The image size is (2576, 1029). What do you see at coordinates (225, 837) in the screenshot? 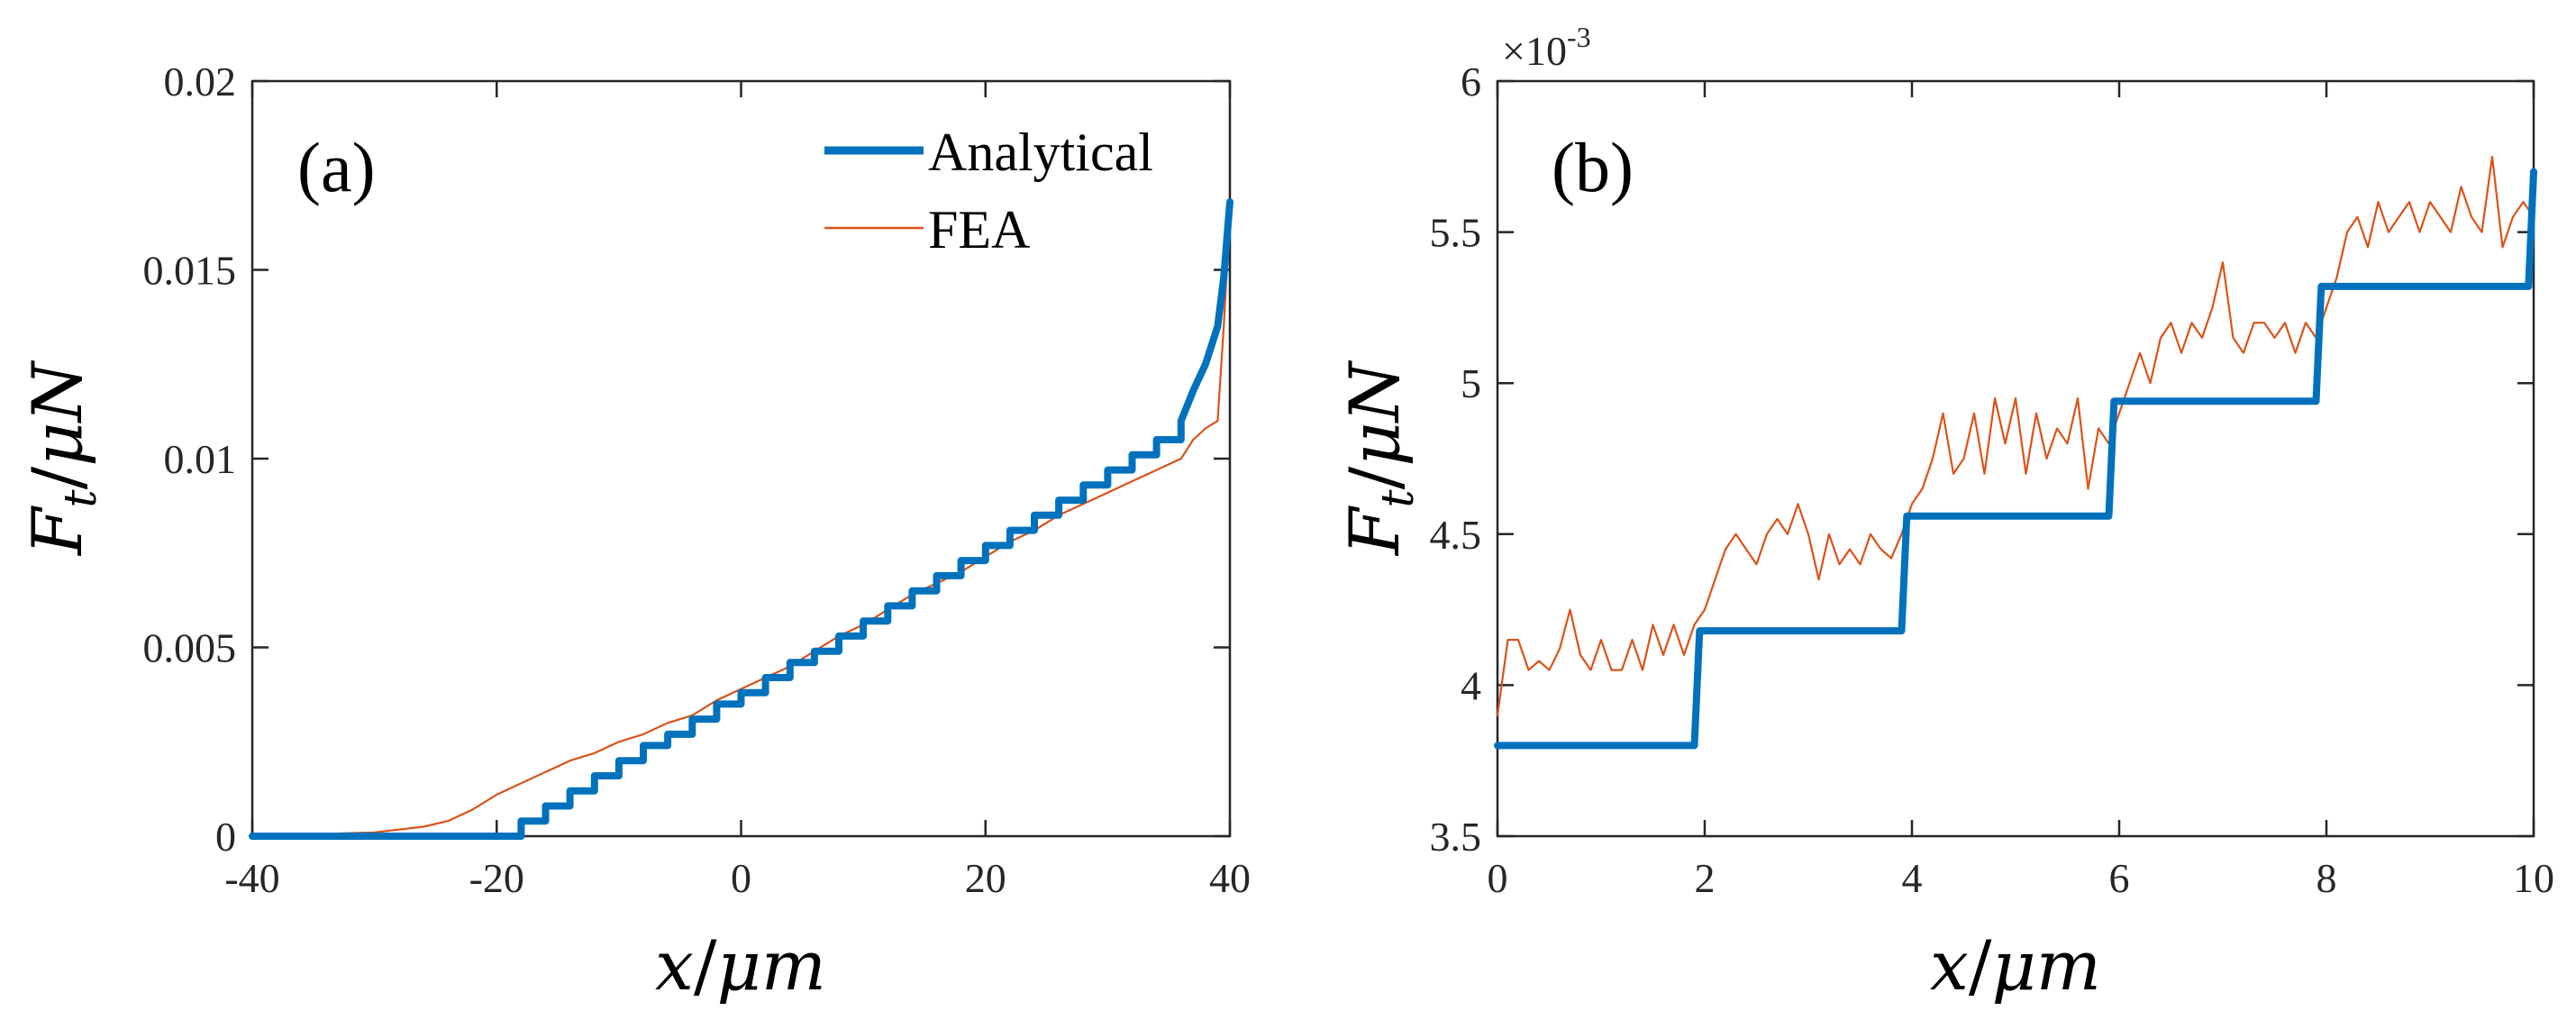
I see `panel-a-ytick-label: 0` at bounding box center [225, 837].